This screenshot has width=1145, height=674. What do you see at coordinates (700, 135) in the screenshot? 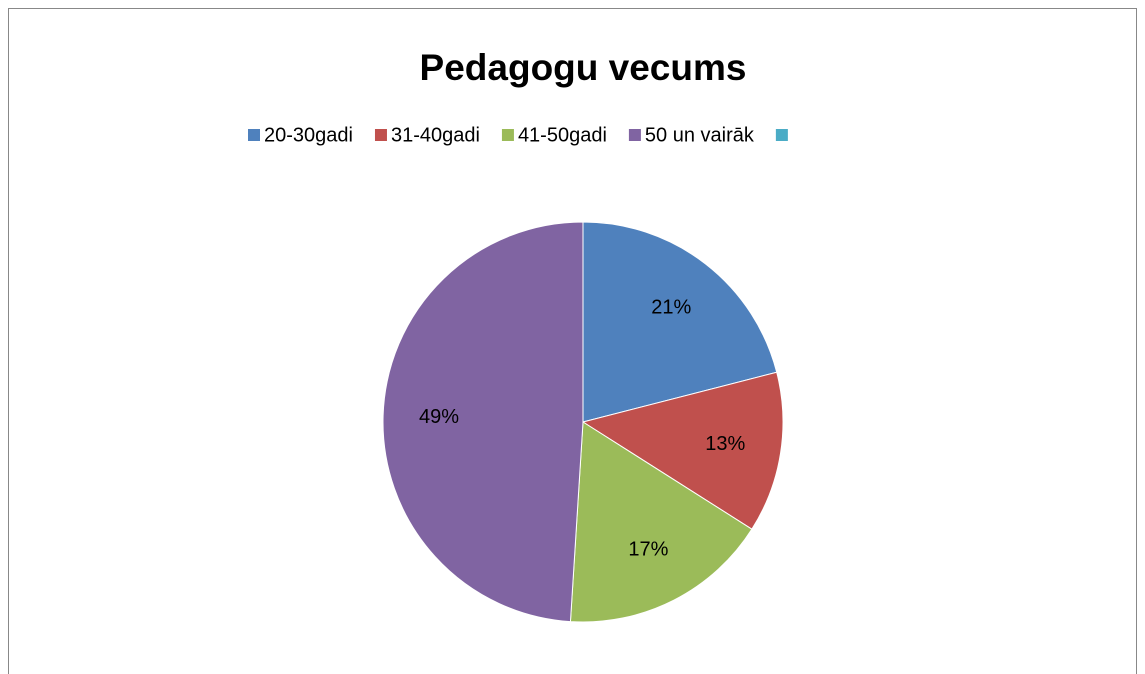
I see `legend-label: 50 un vairāk` at bounding box center [700, 135].